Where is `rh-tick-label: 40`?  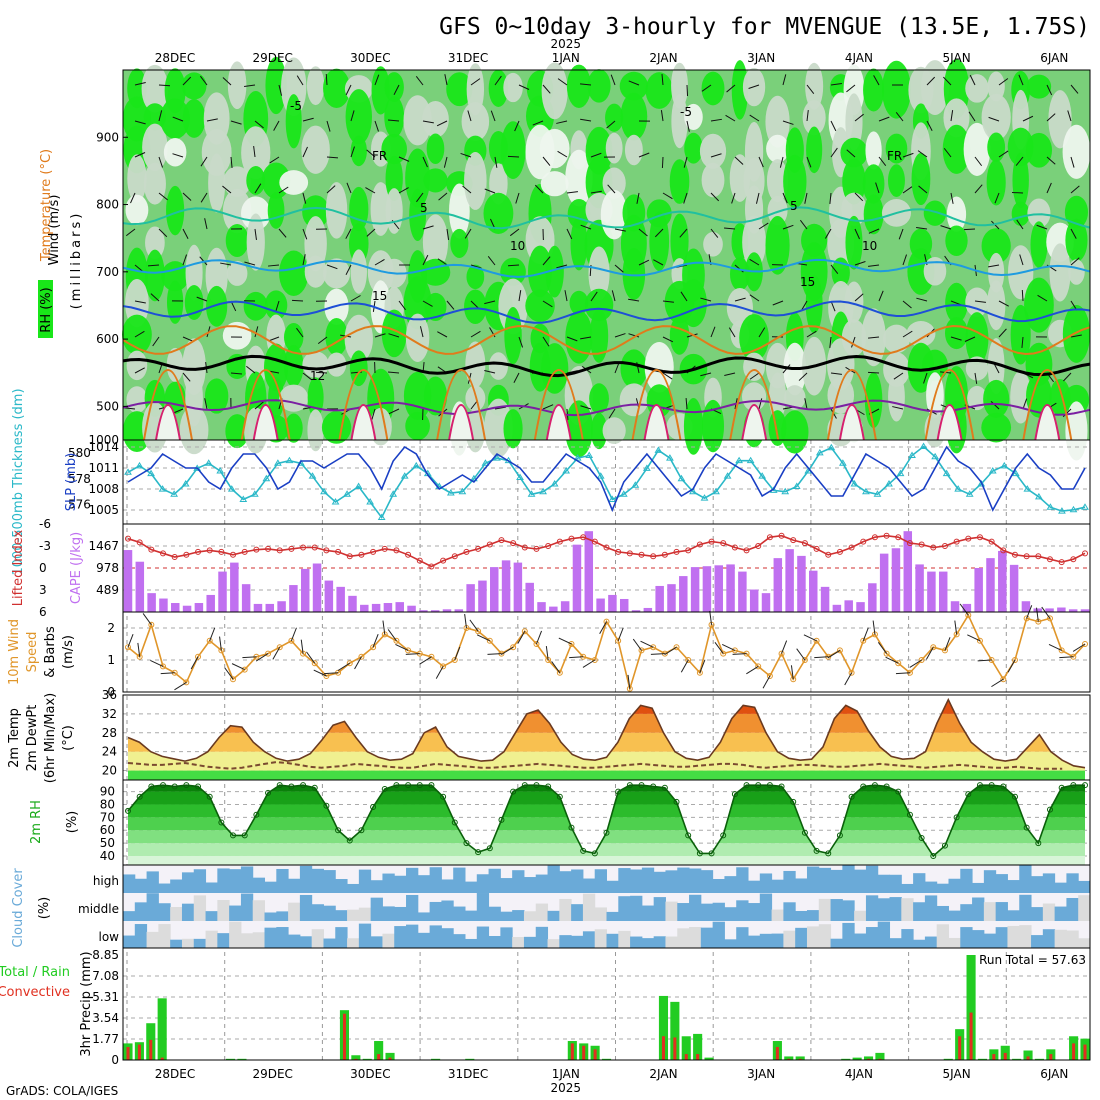
rh-tick-label: 40 is located at coordinates (107, 856).